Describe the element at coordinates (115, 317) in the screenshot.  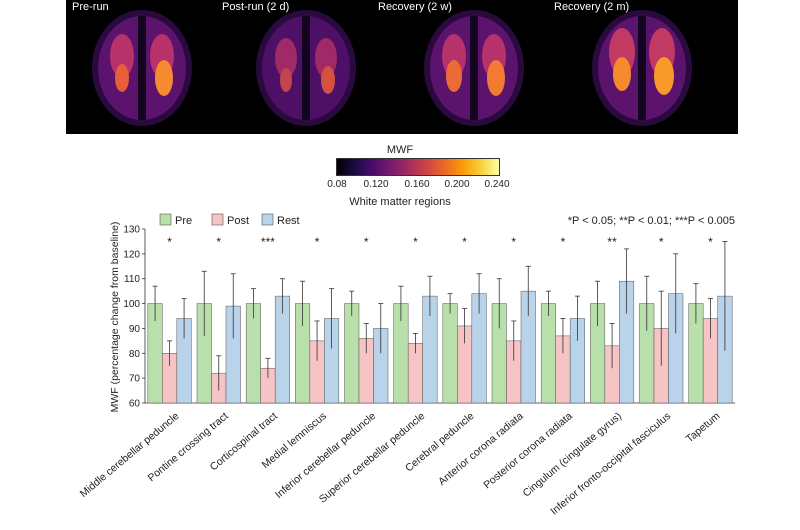
I see `y-axis-label: MWF (percentage change from baseline)` at that location.